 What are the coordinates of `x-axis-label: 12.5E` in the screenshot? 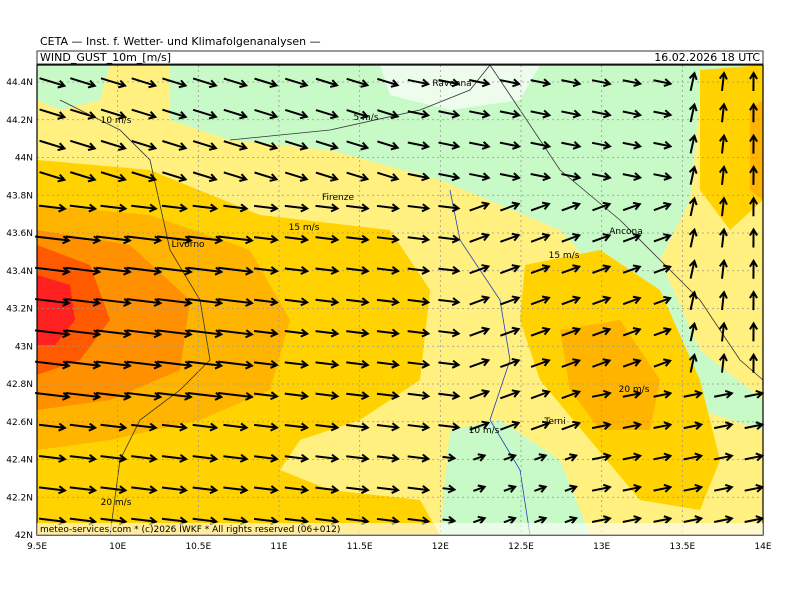 It's located at (521, 547).